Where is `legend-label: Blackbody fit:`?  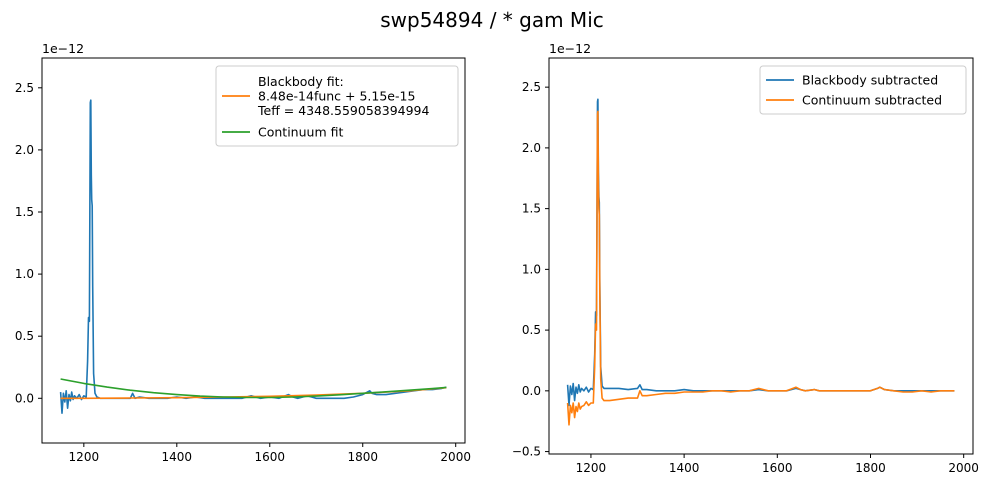 legend-label: Blackbody fit: is located at coordinates (301, 81).